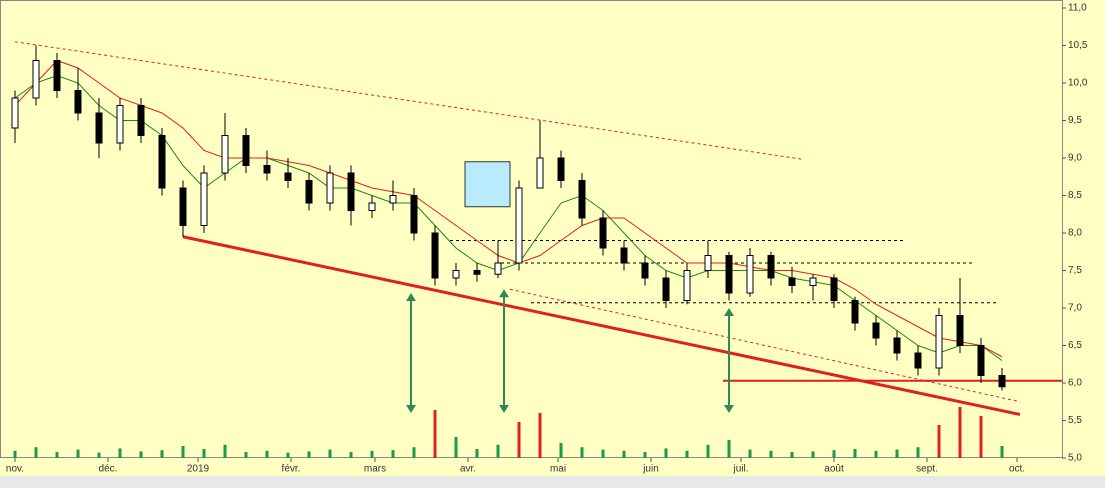  I want to click on x-tick-label: juin, so click(650, 469).